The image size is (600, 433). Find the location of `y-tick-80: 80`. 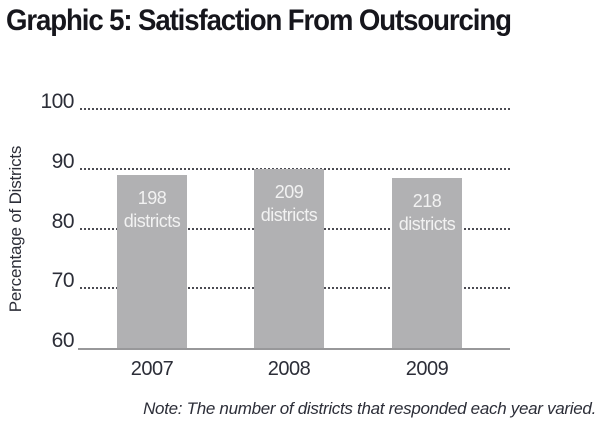

y-tick-80: 80 is located at coordinates (63, 221).